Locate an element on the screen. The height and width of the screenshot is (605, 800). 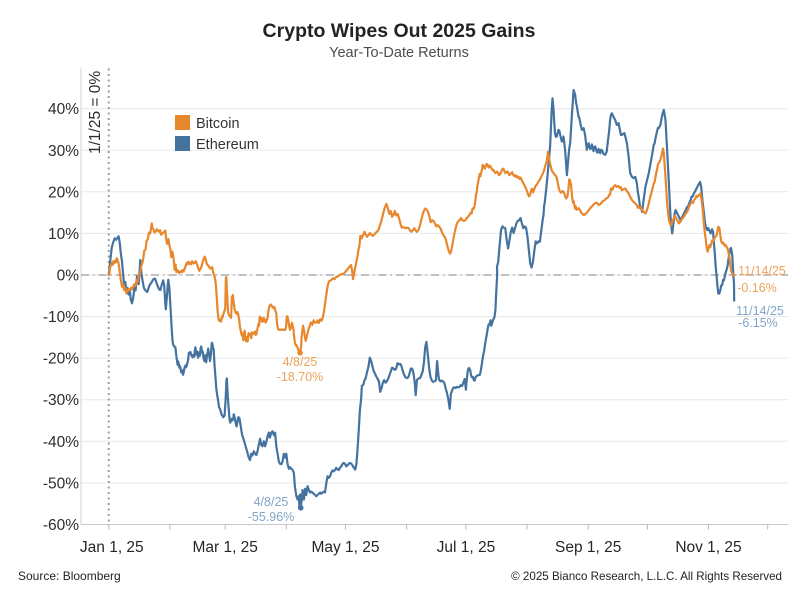
svg-text: -20% is located at coordinates (61, 359).